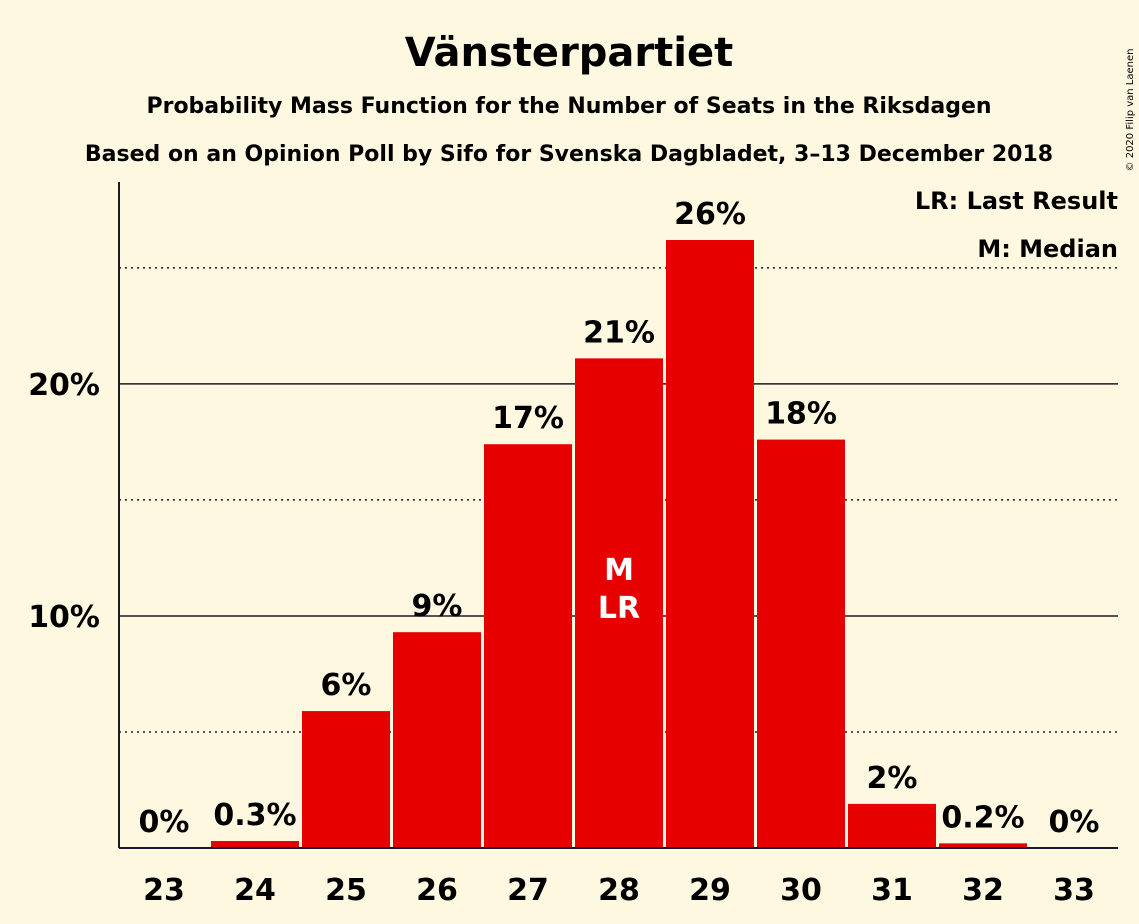  Describe the element at coordinates (983, 890) in the screenshot. I see `x-tick-32: 32` at that location.